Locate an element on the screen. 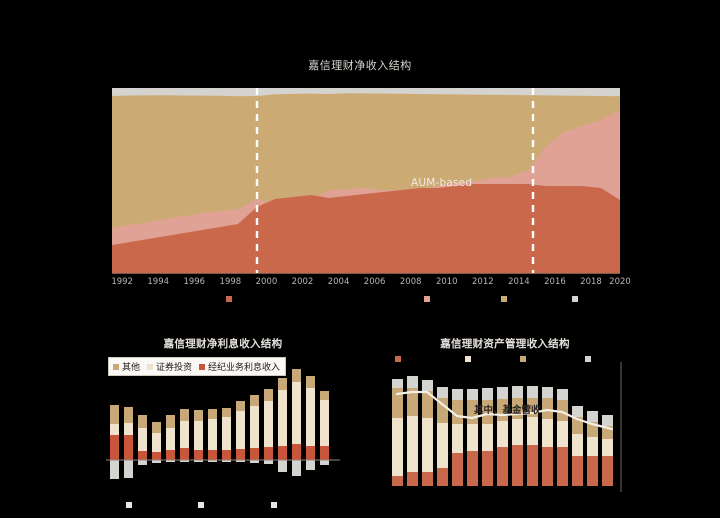  x-tick: 2006 is located at coordinates (374, 282).